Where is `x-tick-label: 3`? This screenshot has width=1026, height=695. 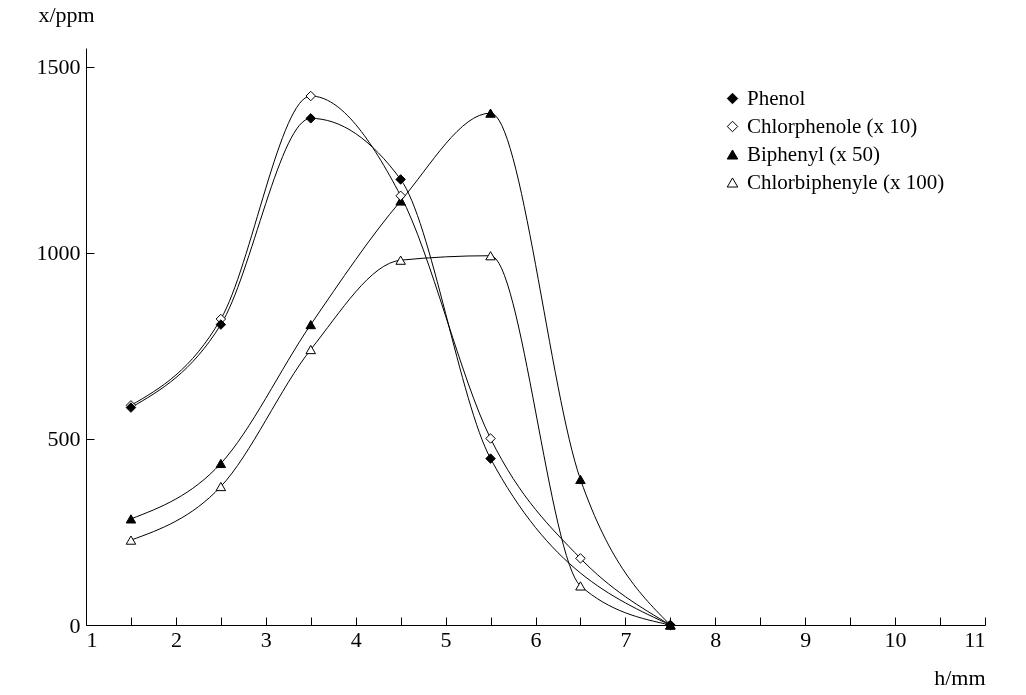 x-tick-label: 3 is located at coordinates (266, 639).